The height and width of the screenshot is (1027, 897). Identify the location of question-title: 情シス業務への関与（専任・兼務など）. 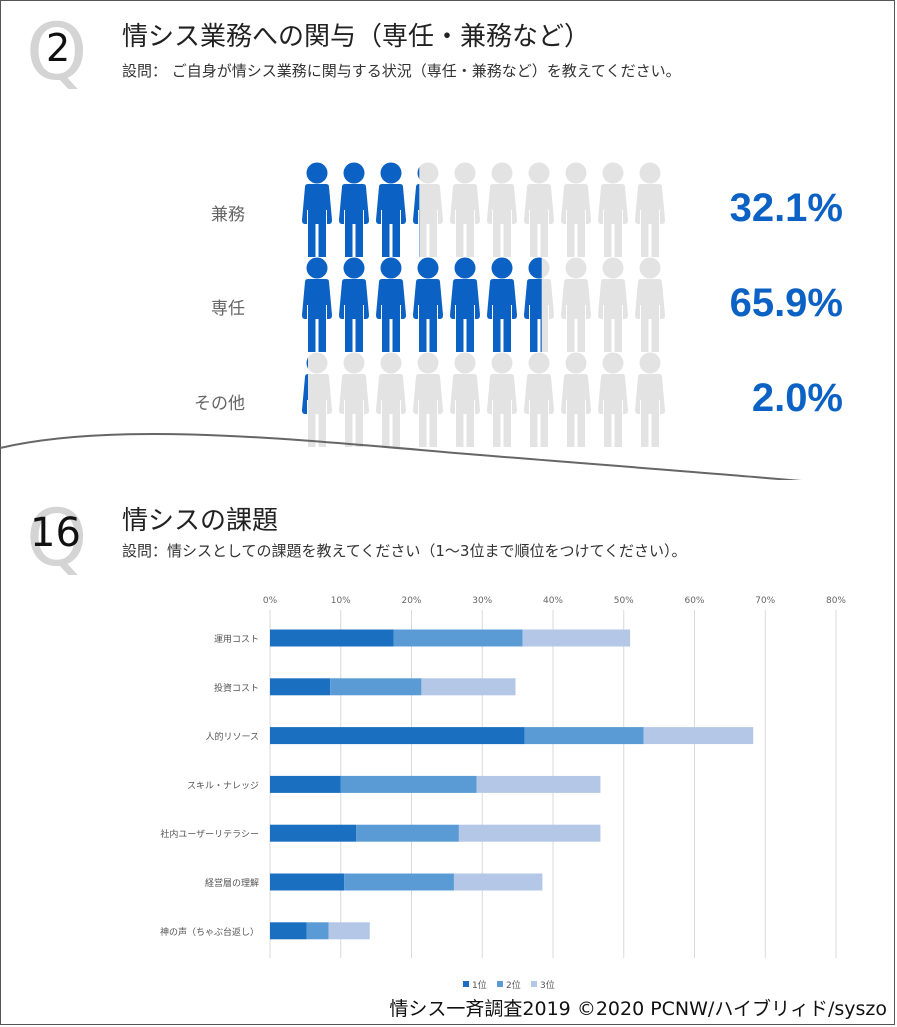
(356, 37).